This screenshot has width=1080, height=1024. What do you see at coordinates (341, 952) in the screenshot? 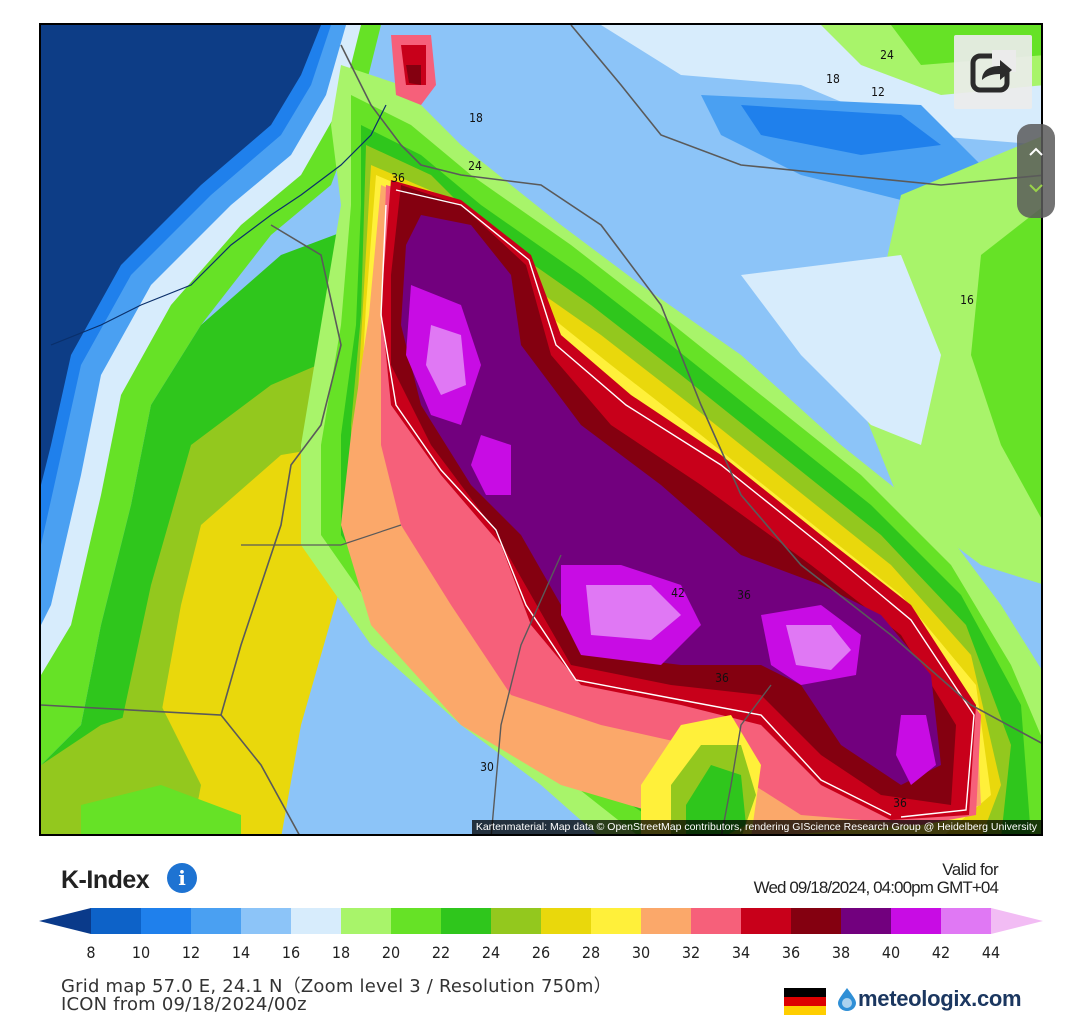
I see `scale-tick-label: 18` at bounding box center [341, 952].